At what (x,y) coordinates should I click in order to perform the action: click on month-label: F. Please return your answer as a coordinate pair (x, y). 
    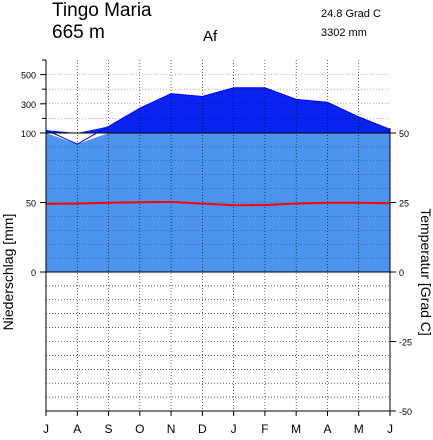
    Looking at the image, I should click on (264, 429).